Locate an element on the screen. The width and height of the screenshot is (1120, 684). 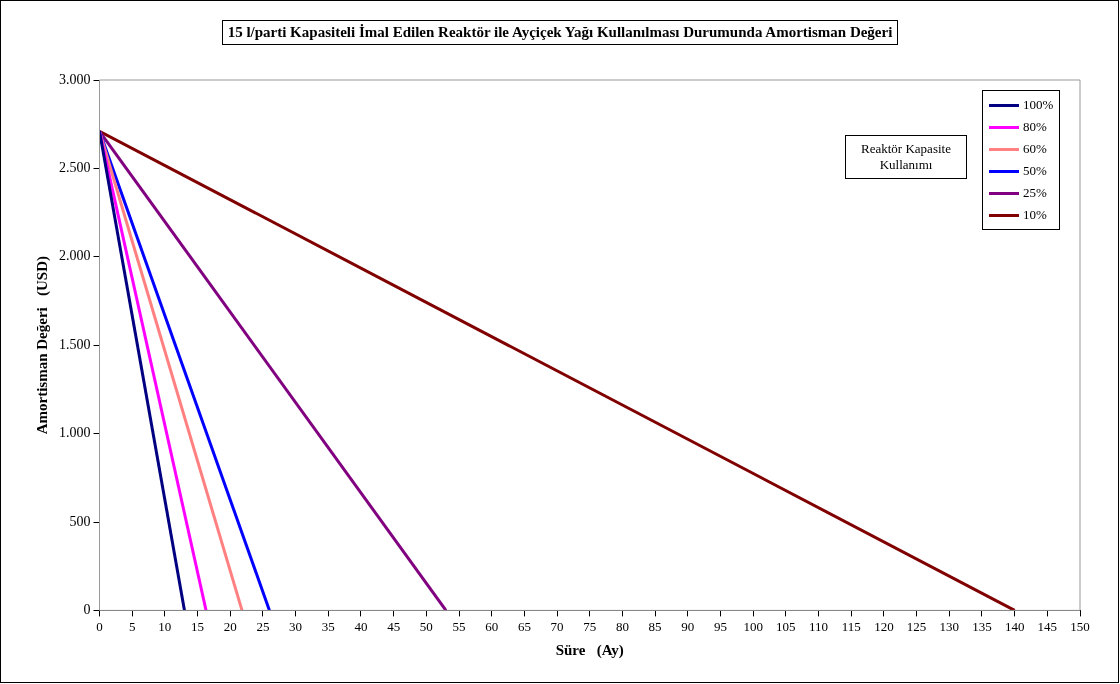
y-tick-label: 1.000 is located at coordinates (75, 433).